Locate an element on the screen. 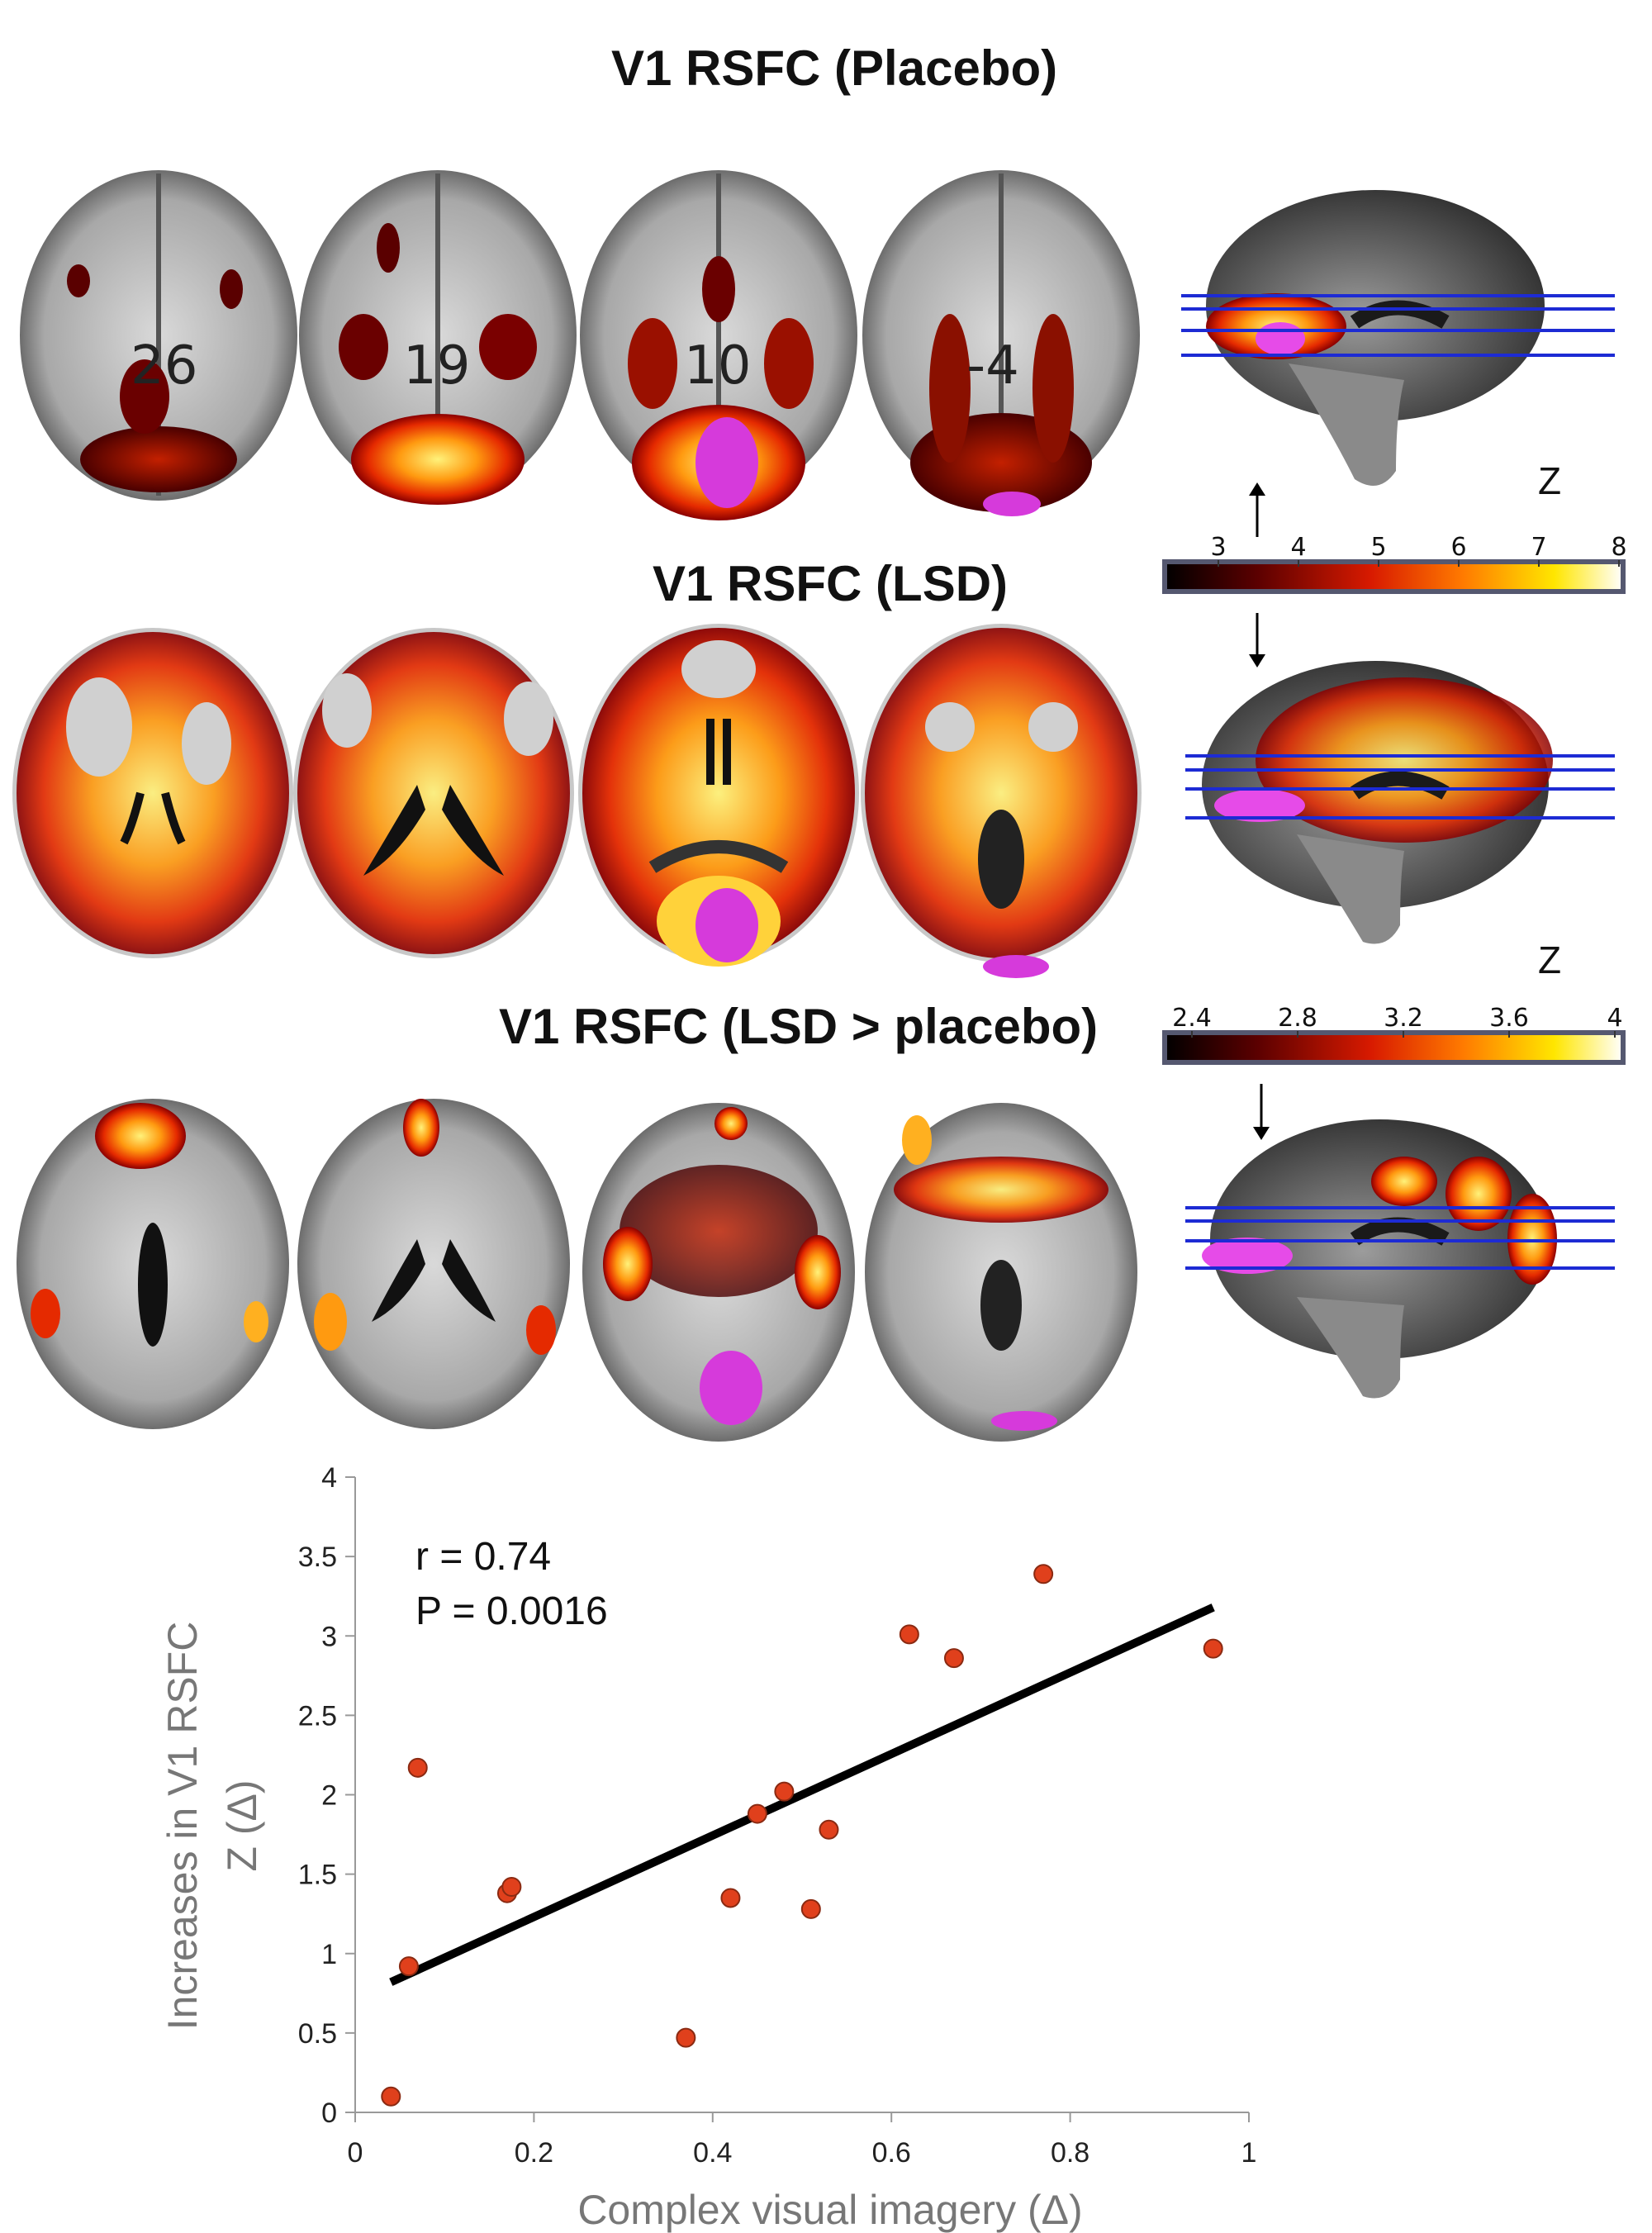  lsd-title: V1 RSFC (LSD) is located at coordinates (831, 583).